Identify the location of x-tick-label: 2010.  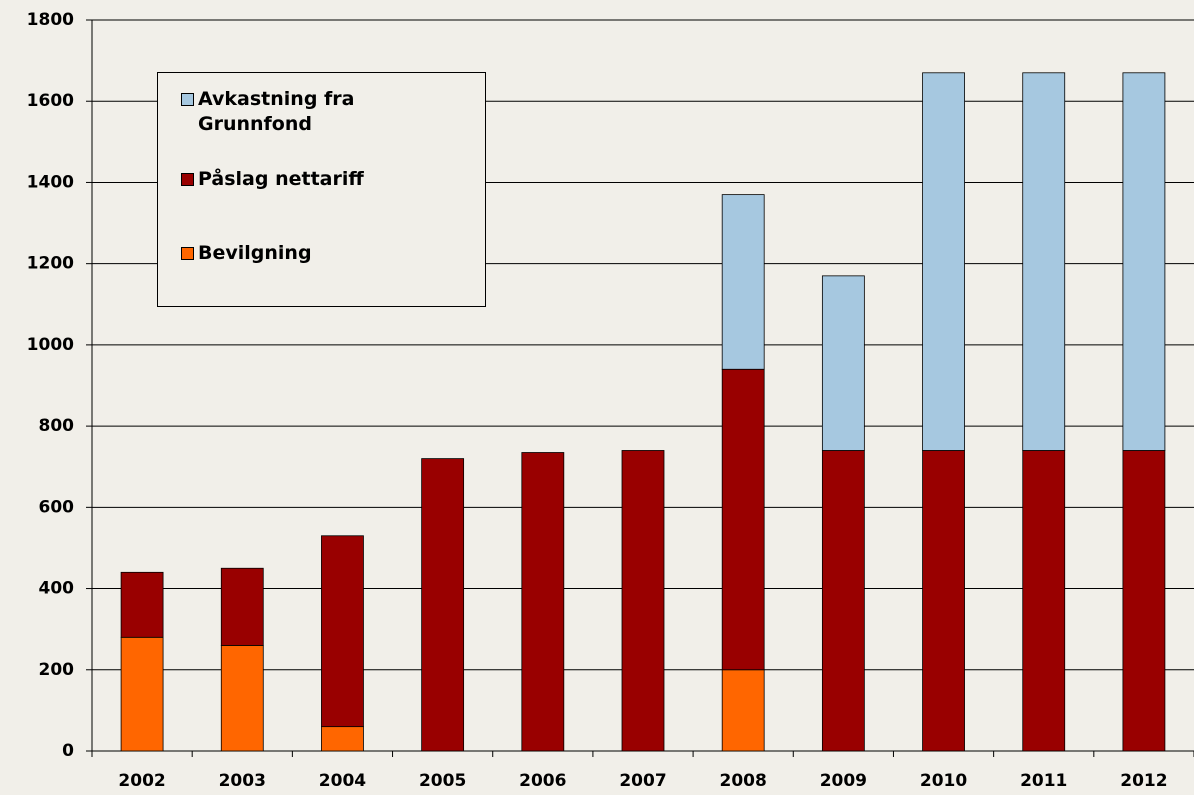
(943, 781).